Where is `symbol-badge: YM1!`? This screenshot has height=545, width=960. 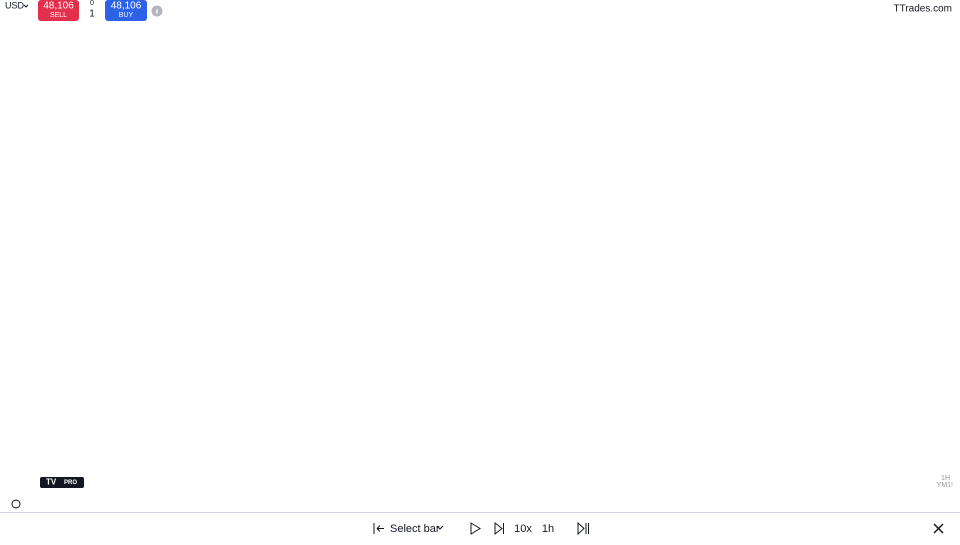
symbol-badge: YM1! is located at coordinates (945, 485).